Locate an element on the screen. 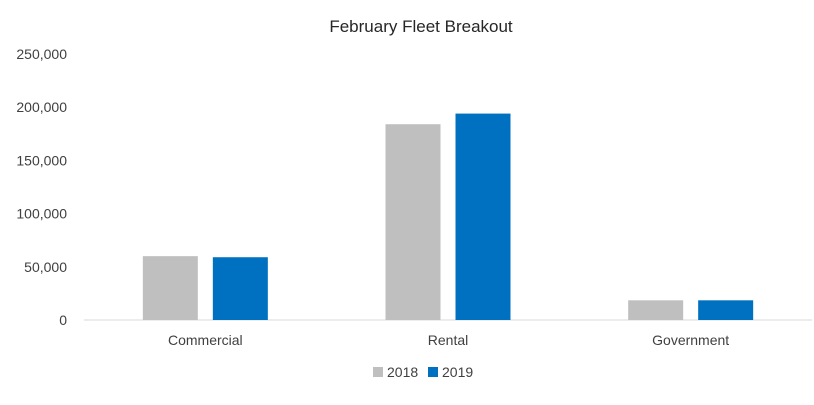  legend-swatch-2019 is located at coordinates (433, 372).